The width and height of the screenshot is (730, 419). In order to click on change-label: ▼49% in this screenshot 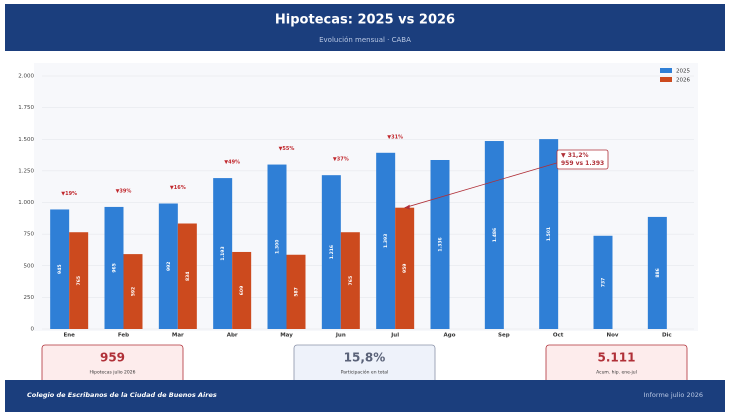, I will do `click(232, 163)`.